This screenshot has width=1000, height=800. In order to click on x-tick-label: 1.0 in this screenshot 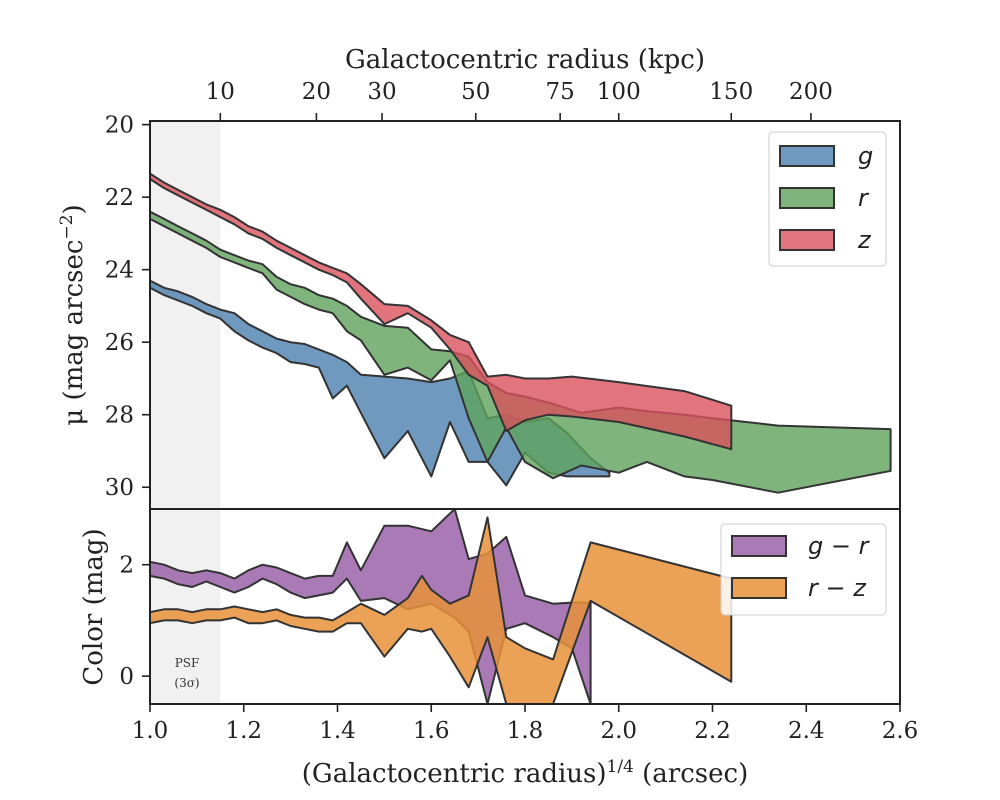, I will do `click(150, 731)`.